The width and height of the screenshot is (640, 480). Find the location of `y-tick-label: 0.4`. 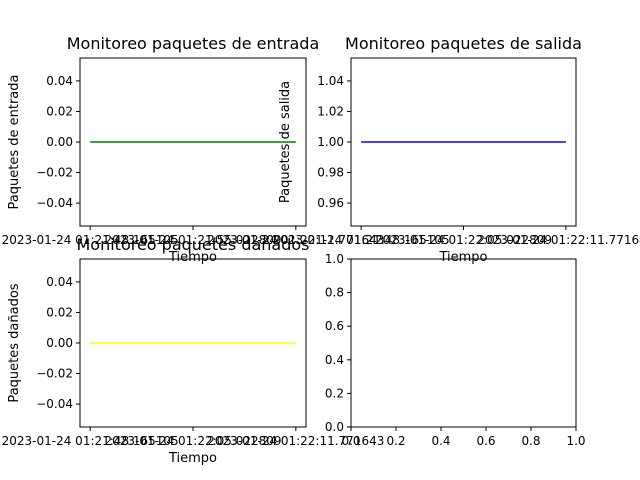

y-tick-label: 0.4 is located at coordinates (334, 360).